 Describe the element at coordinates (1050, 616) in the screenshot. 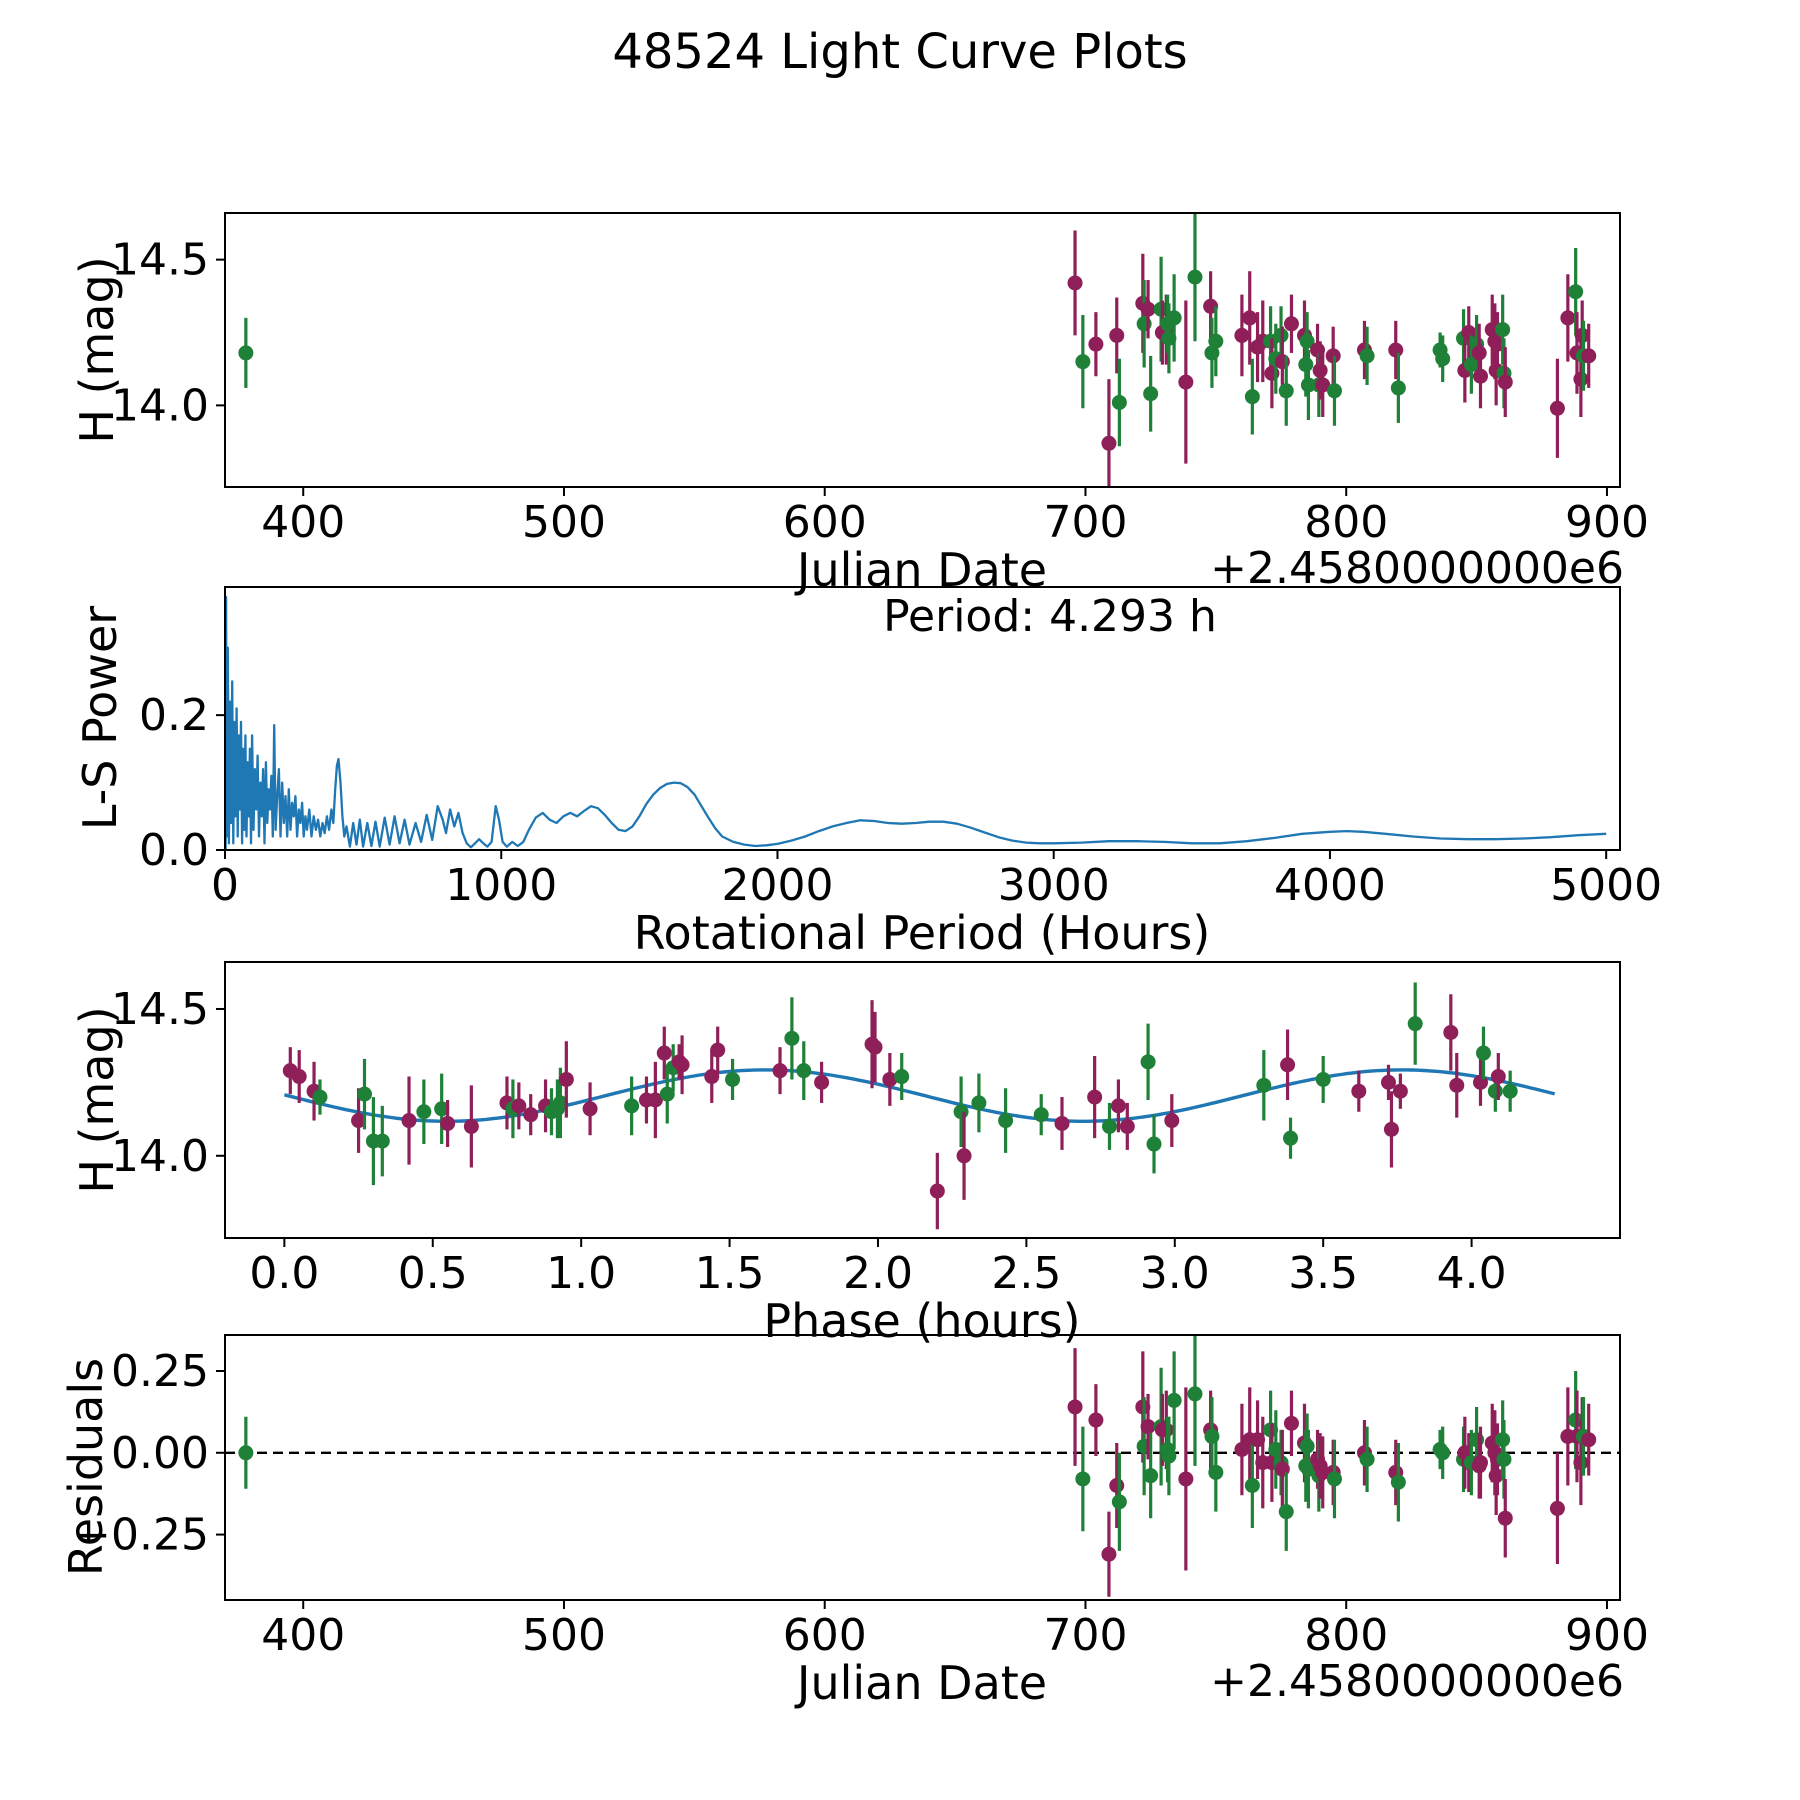

I see `period-annotation: Period: 4.293 h` at that location.